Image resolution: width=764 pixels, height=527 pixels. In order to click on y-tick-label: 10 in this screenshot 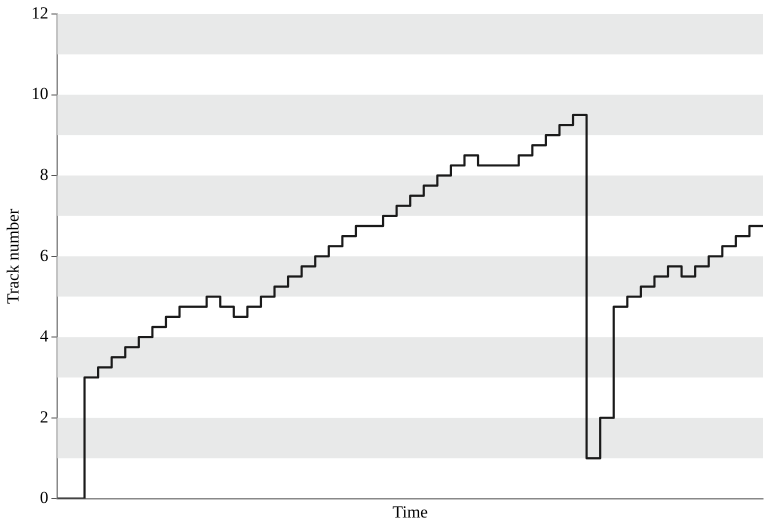, I will do `click(39, 94)`.